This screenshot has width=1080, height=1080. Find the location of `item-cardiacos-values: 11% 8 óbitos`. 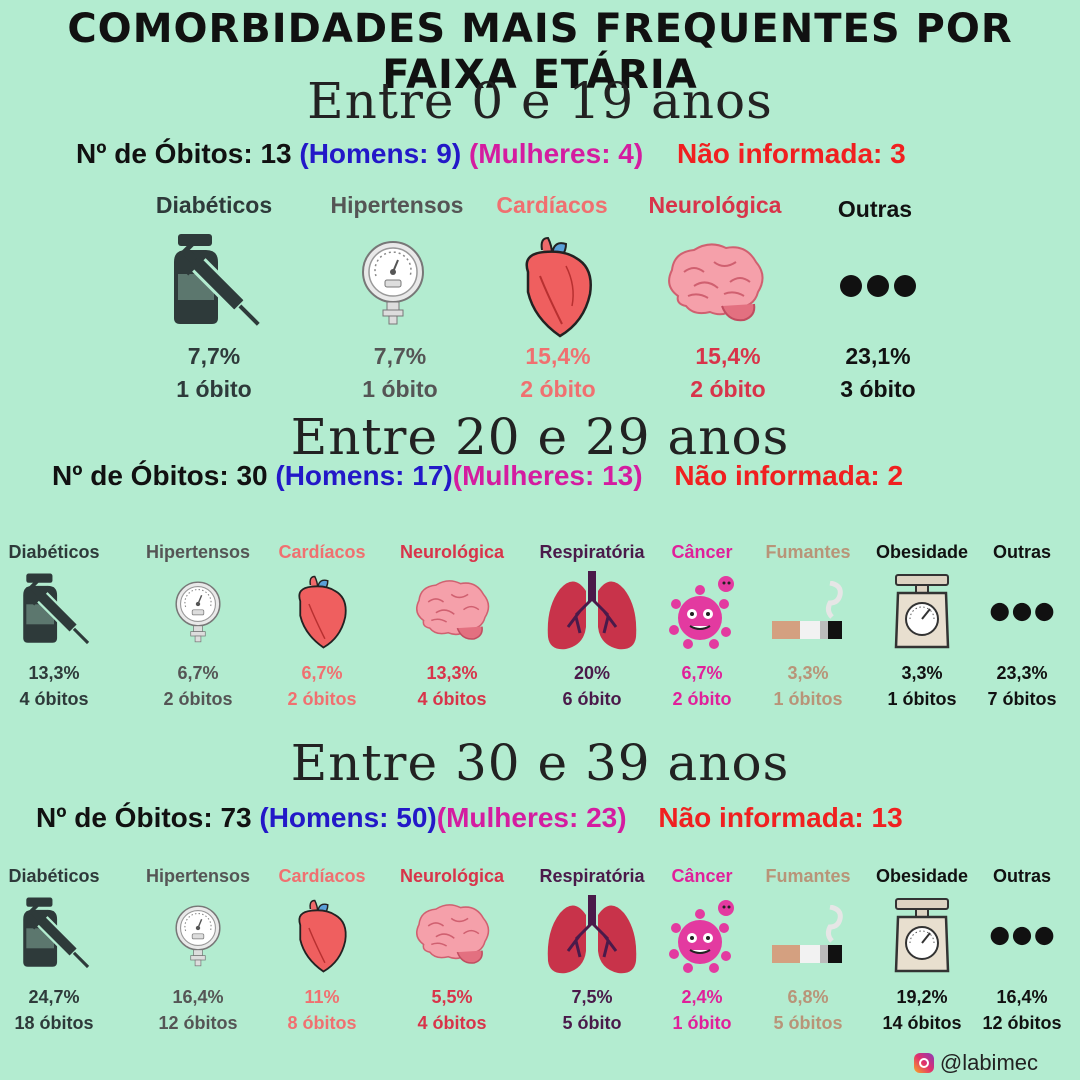

item-cardiacos-values: 11% 8 óbitos is located at coordinates (322, 1010).